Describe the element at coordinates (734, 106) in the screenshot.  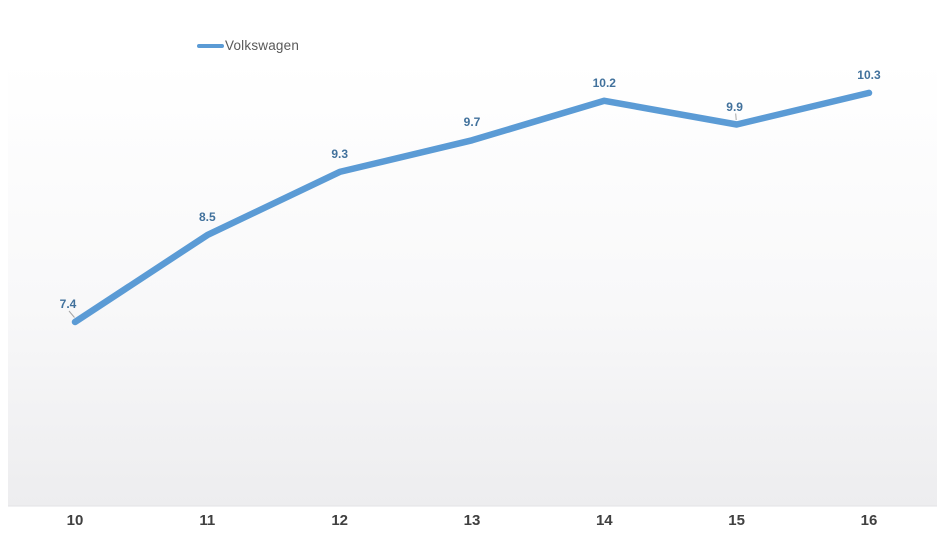
I see `data-label: 9.9` at that location.